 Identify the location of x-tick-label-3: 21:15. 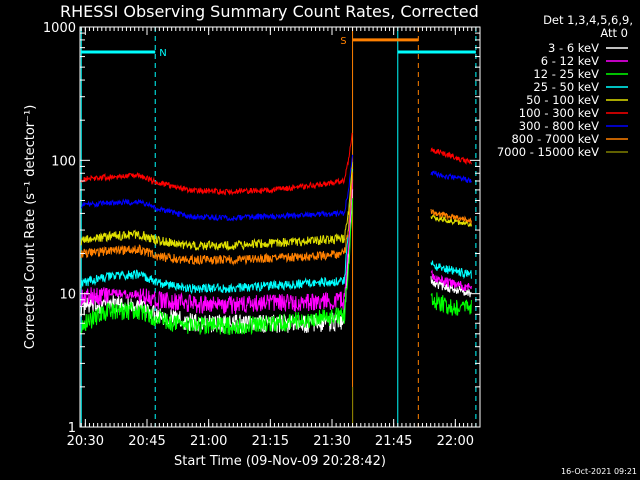
(270, 441).